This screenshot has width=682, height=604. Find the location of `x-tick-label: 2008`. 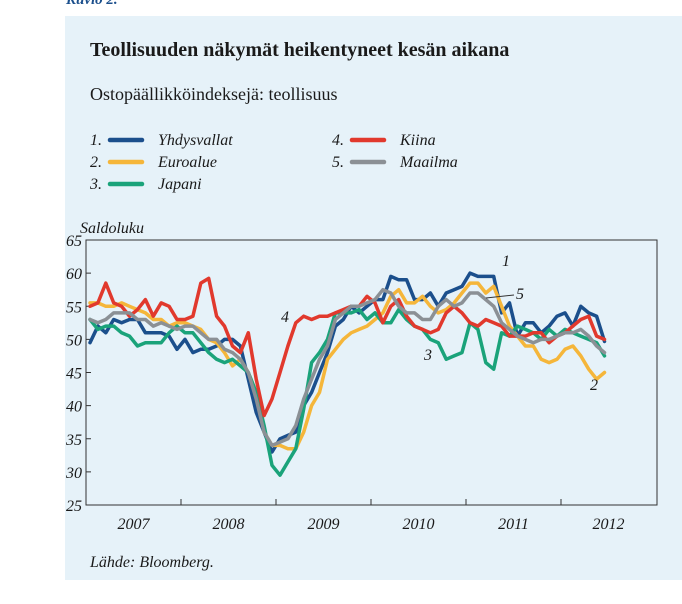

x-tick-label: 2008 is located at coordinates (229, 524).